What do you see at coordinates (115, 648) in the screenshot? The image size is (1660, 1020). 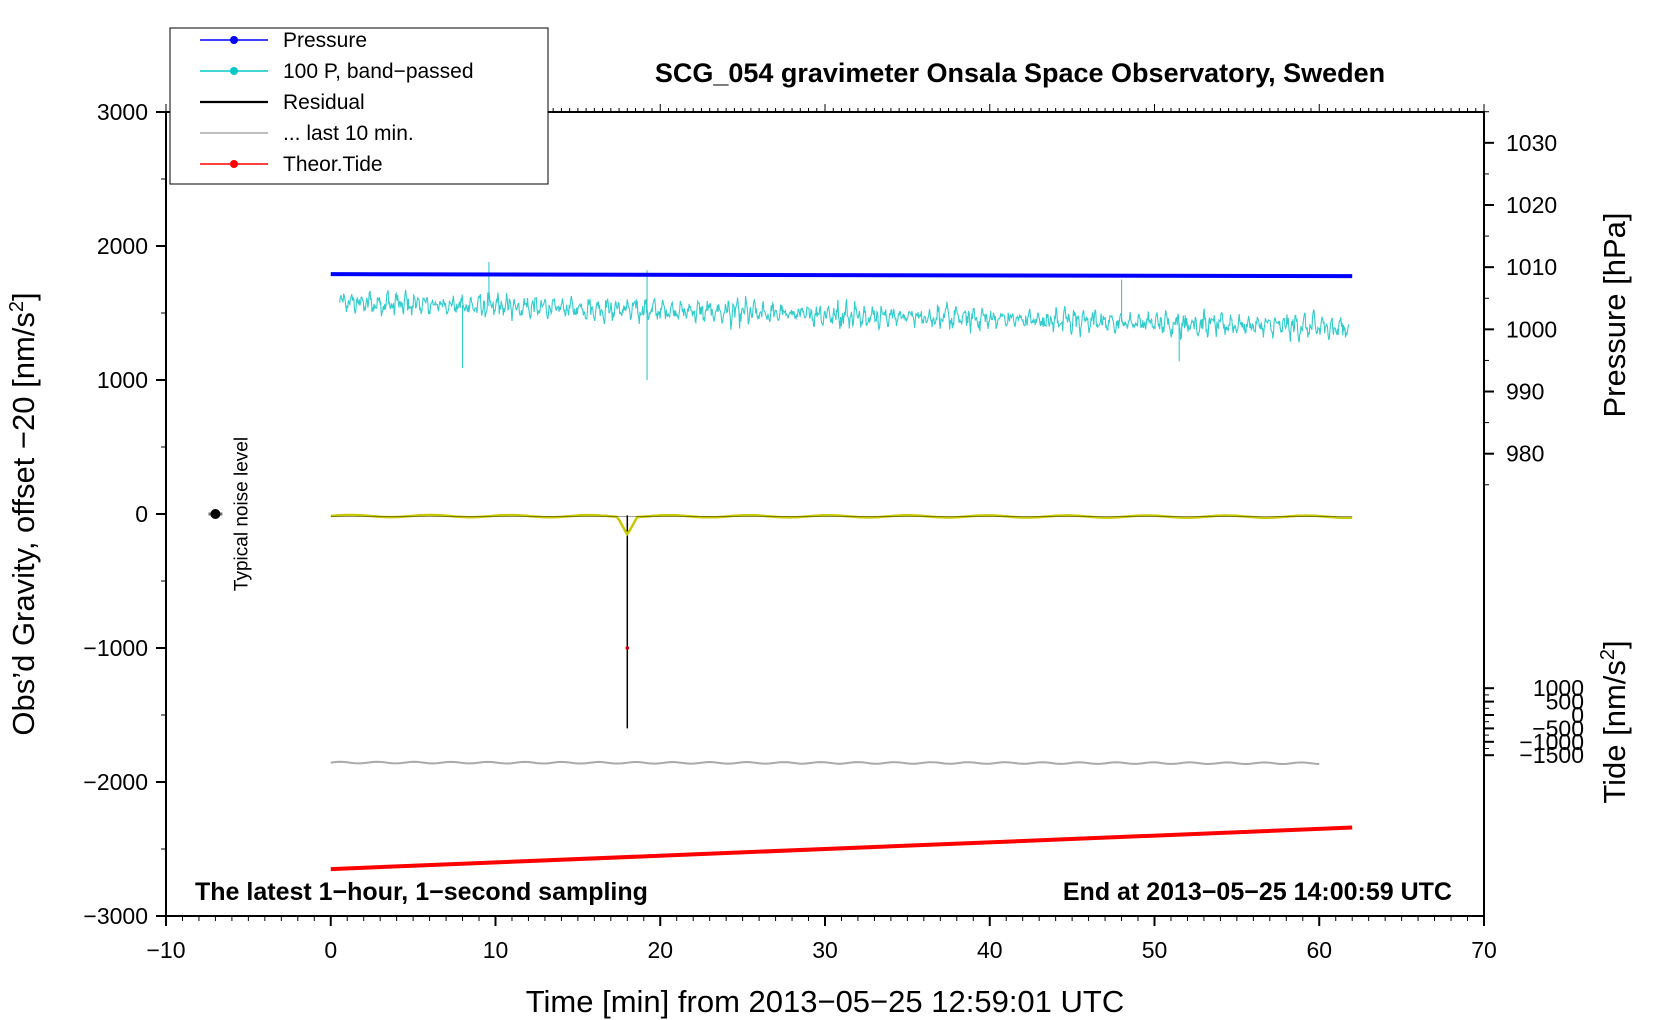 I see `y-tick-label: −1000` at bounding box center [115, 648].